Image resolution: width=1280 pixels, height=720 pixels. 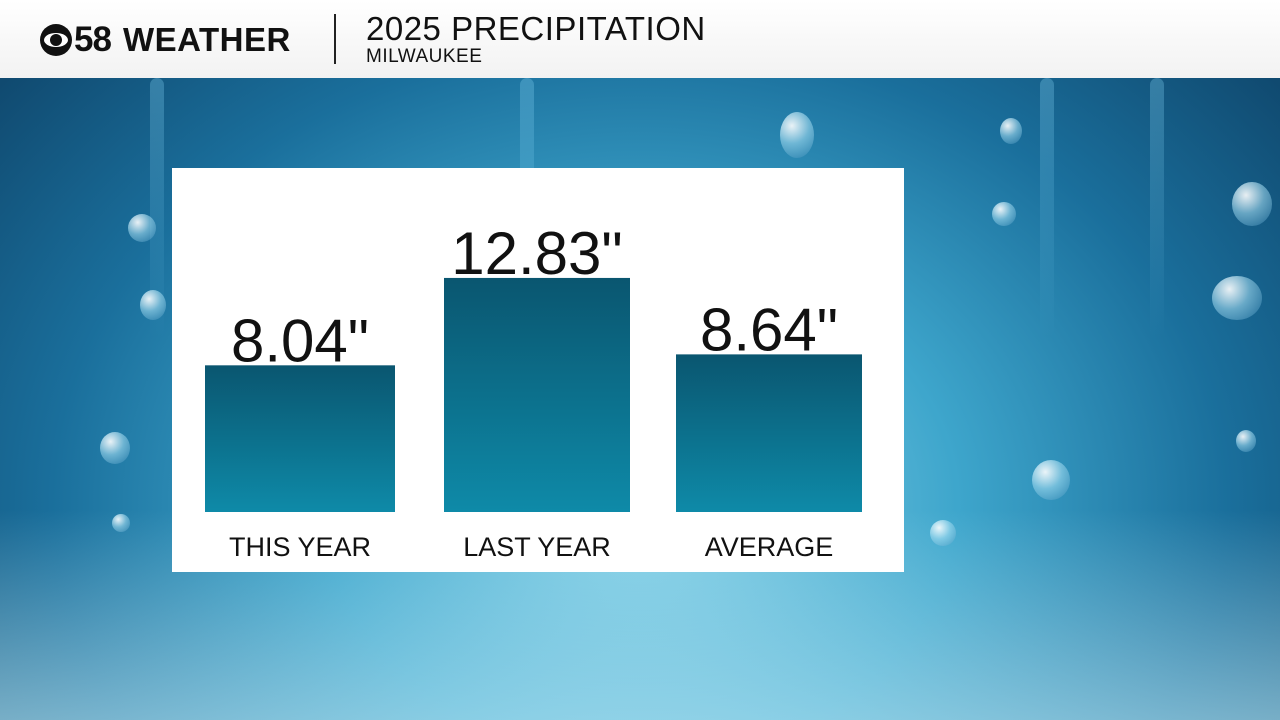 I want to click on header-divider, so click(x=335, y=39).